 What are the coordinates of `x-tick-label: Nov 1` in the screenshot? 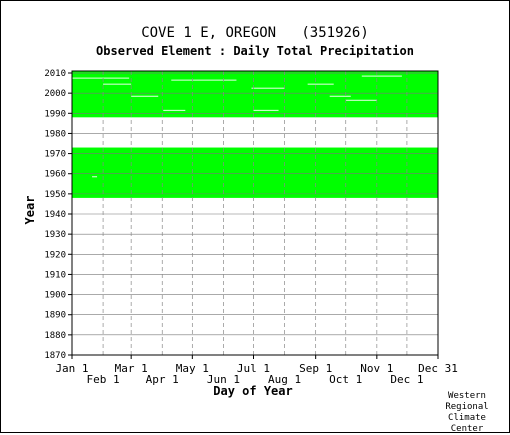 It's located at (376, 368).